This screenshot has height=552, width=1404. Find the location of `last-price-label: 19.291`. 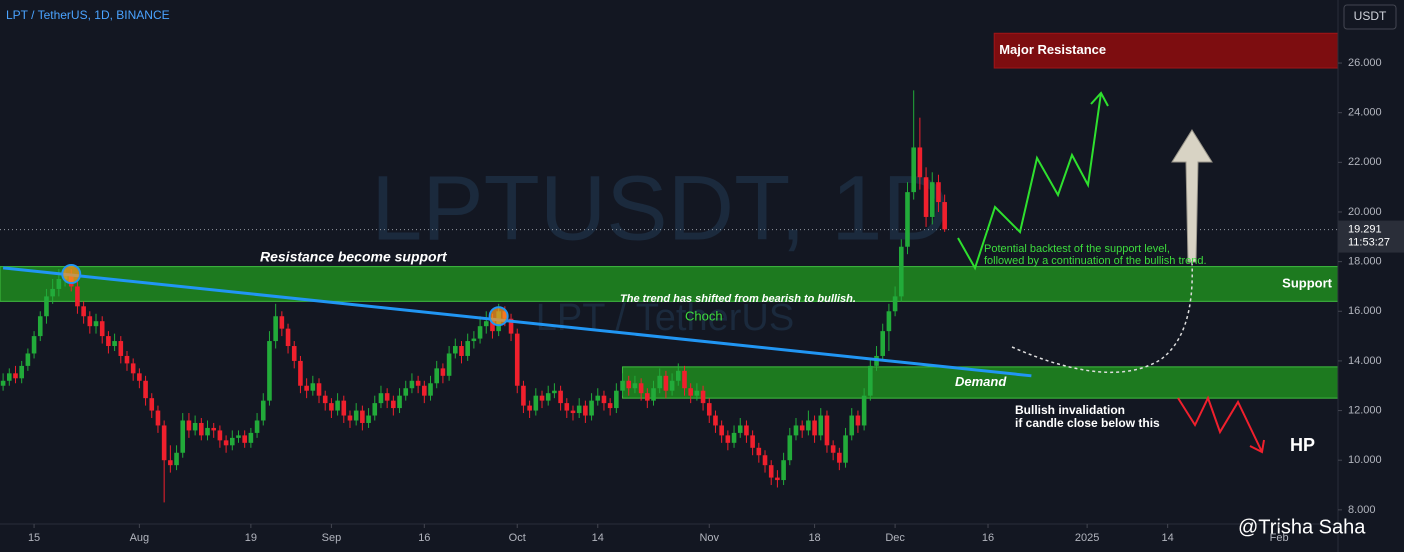

last-price-label: 19.291 is located at coordinates (1365, 229).